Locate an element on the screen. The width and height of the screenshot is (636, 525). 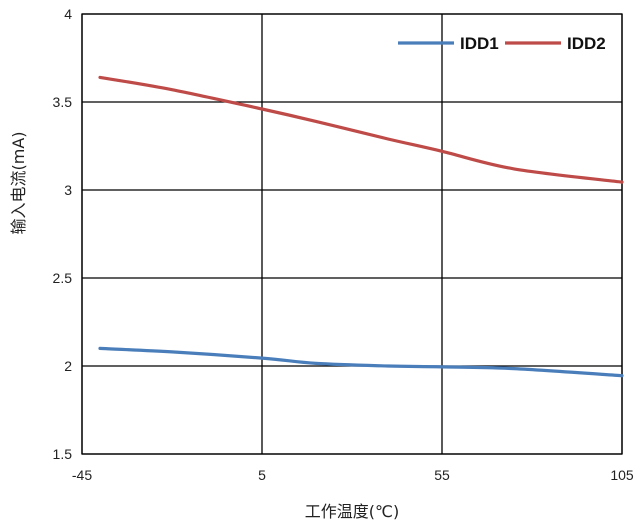
y-tick-label: 2.5 is located at coordinates (63, 278).